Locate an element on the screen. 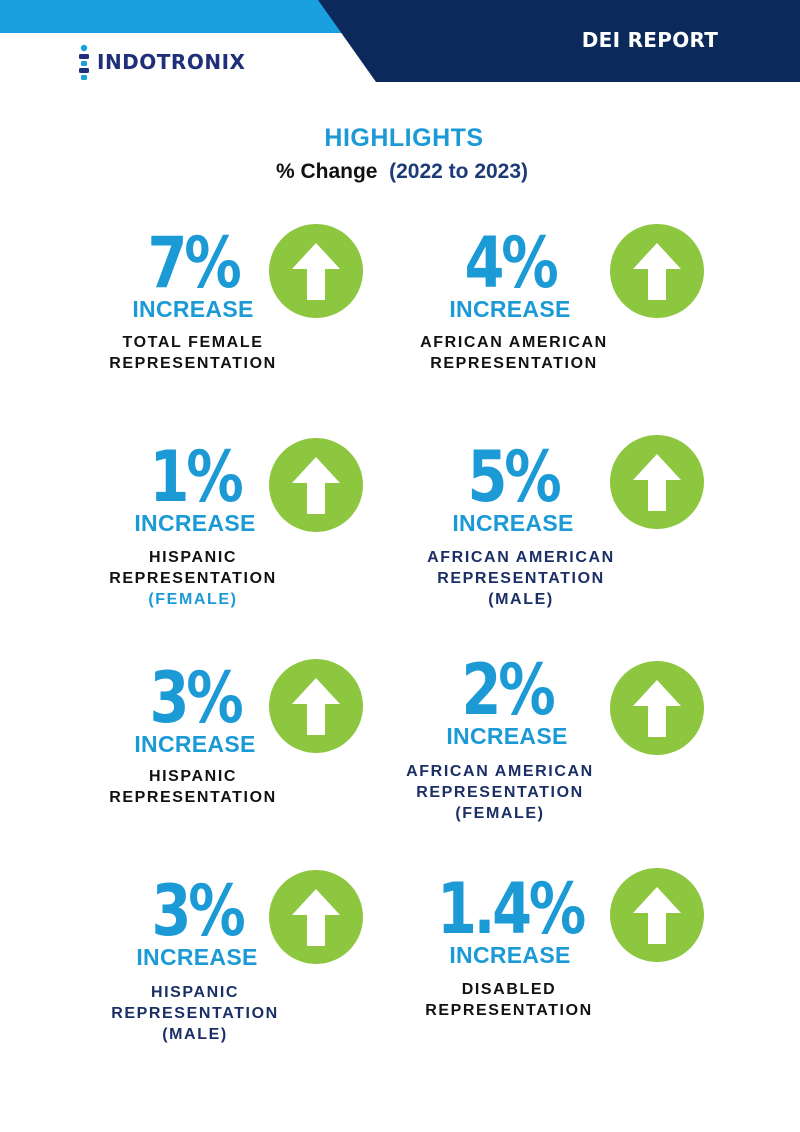 This screenshot has width=800, height=1132. stat-value: 1.4% is located at coordinates (511, 909).